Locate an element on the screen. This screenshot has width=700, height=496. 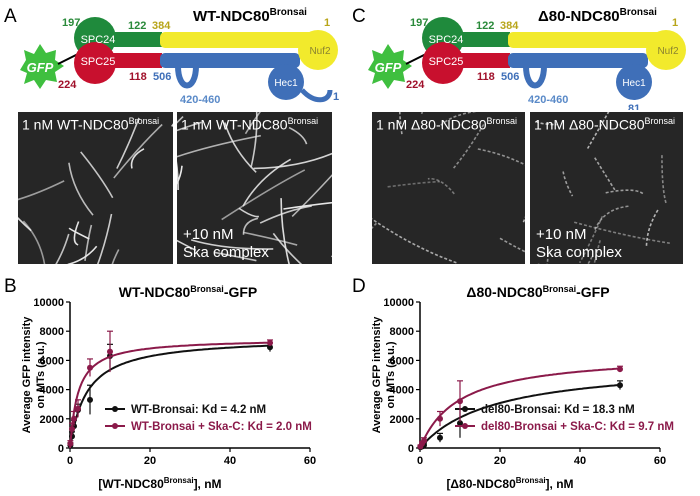
gfp-label: GFP is located at coordinates (40, 67).